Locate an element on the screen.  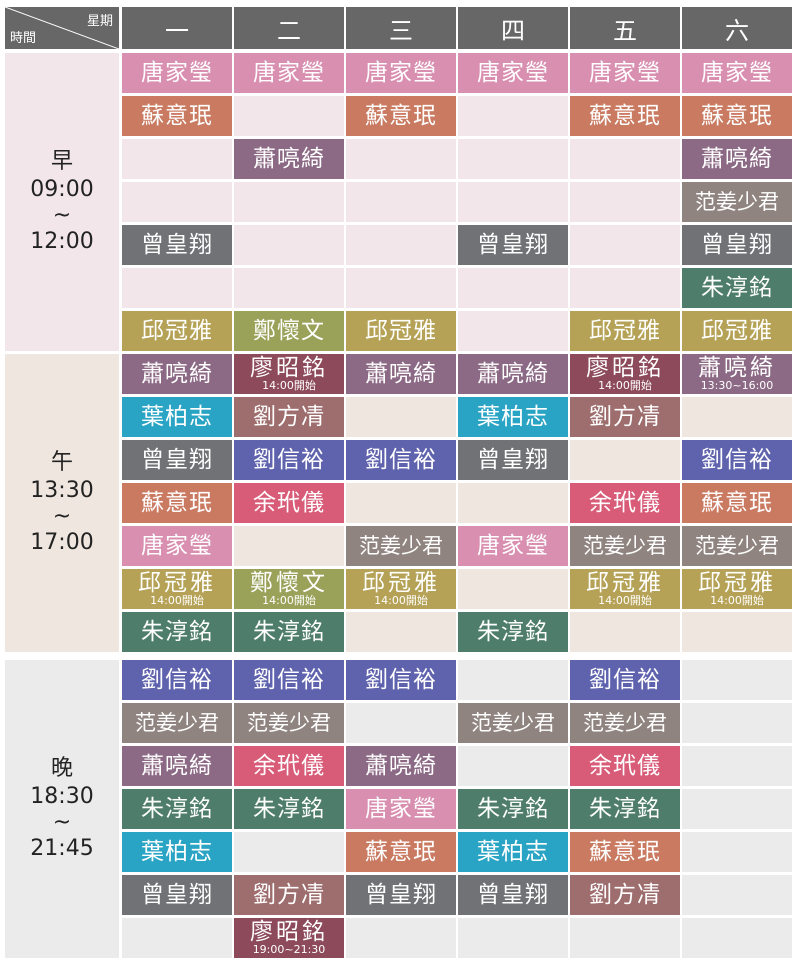
period-start: 18:30 is located at coordinates (62, 796).